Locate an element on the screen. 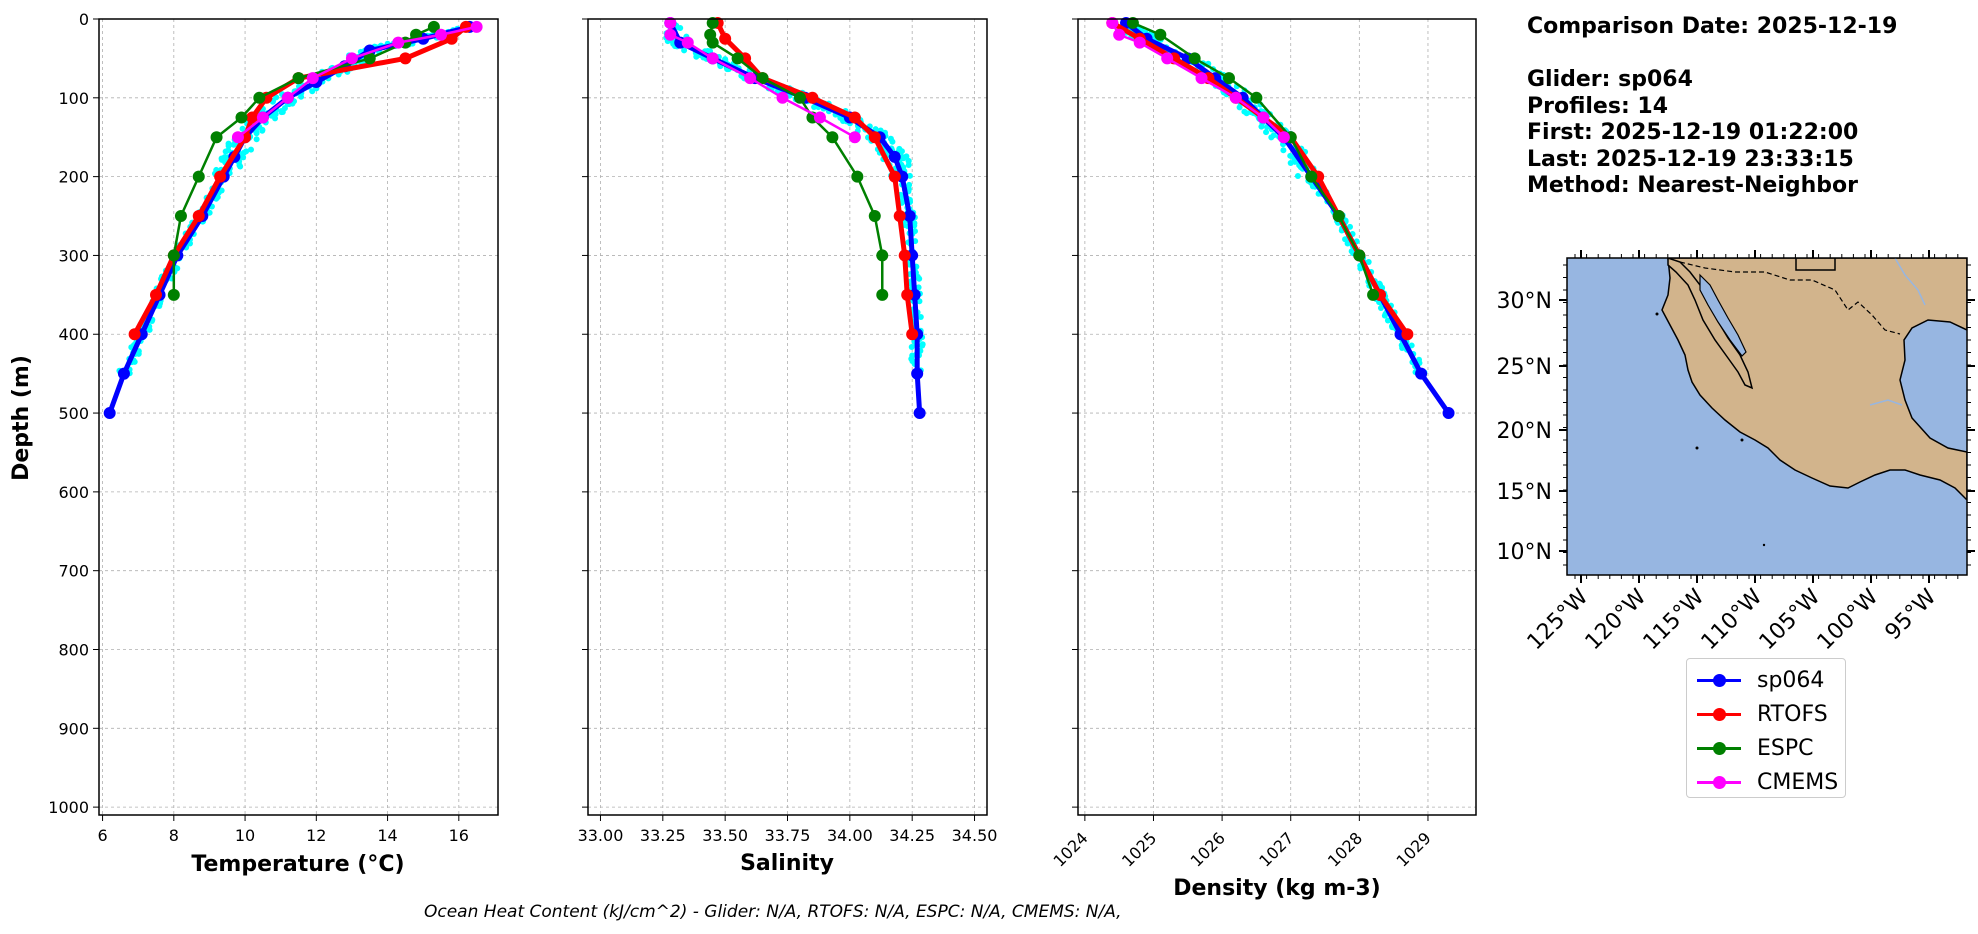  x-tick-label: 1026 is located at coordinates (1208, 849).